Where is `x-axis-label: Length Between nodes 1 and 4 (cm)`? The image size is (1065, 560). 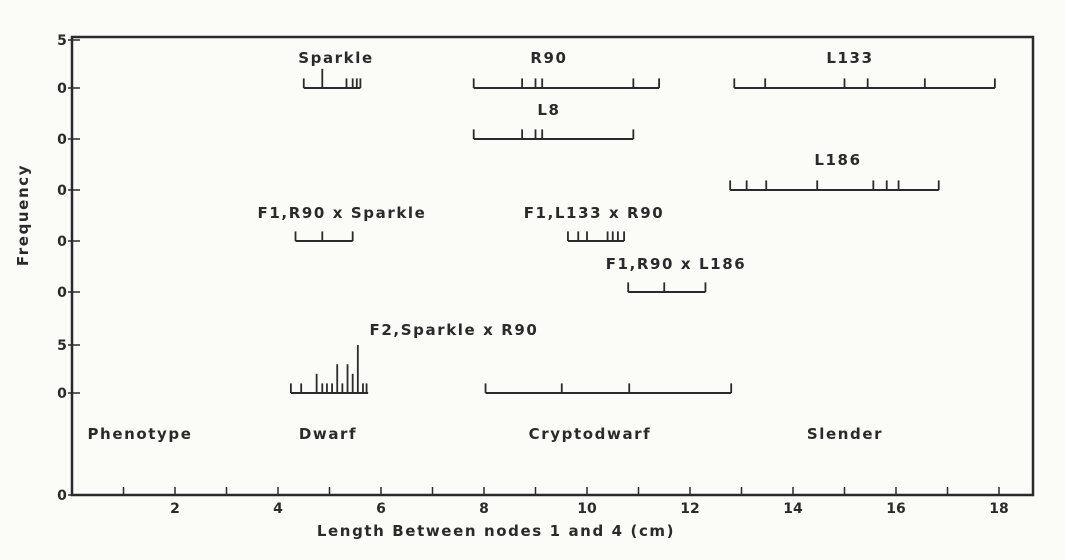 x-axis-label: Length Between nodes 1 and 4 (cm) is located at coordinates (496, 531).